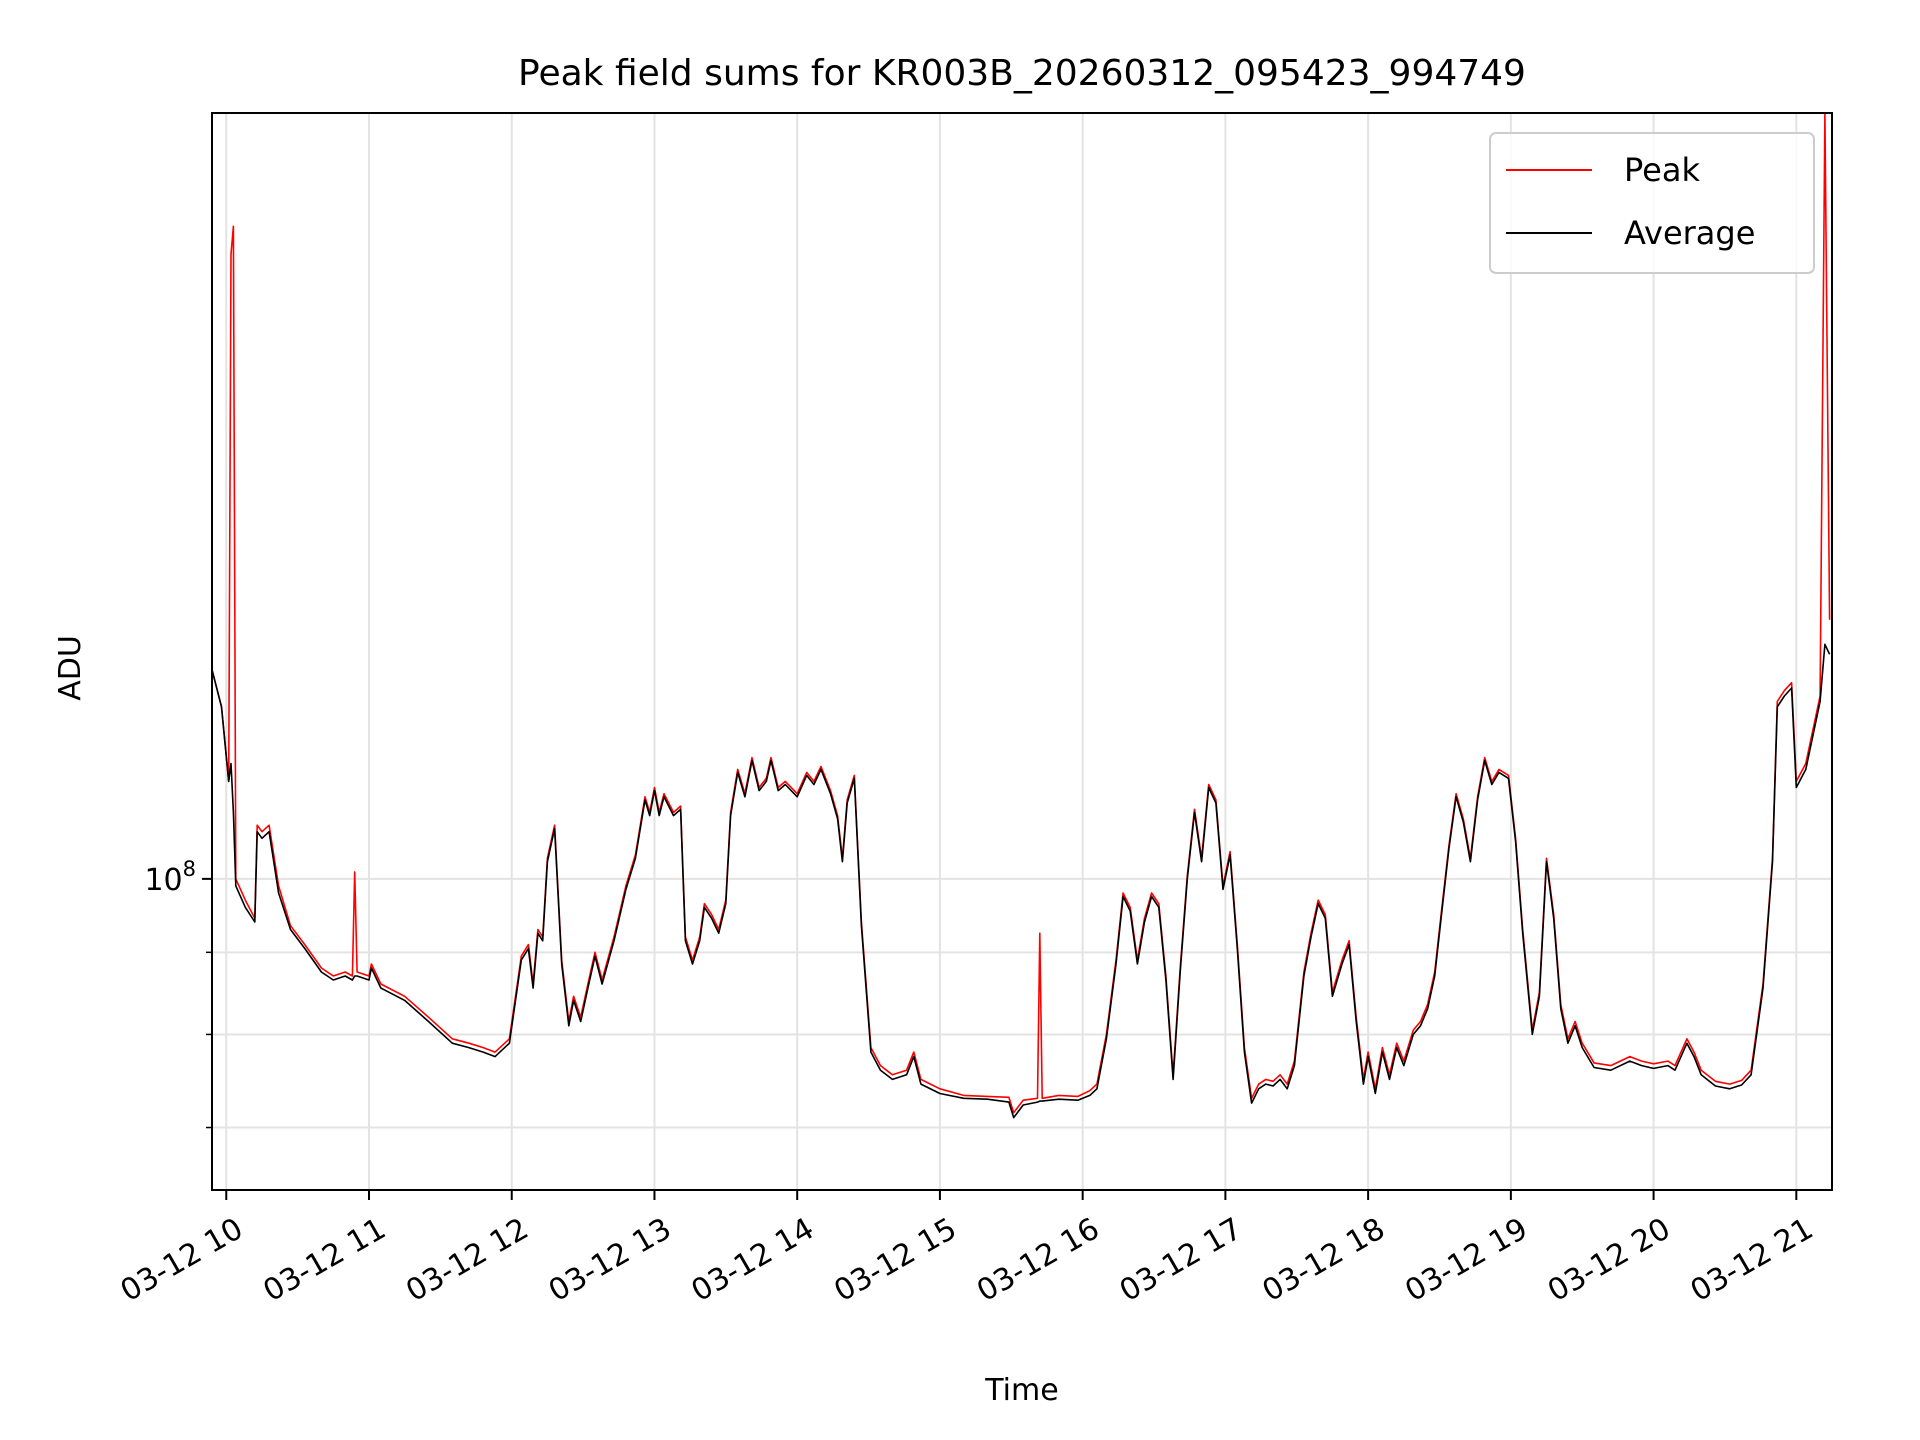  I want to click on legend-box, so click(1652, 203).